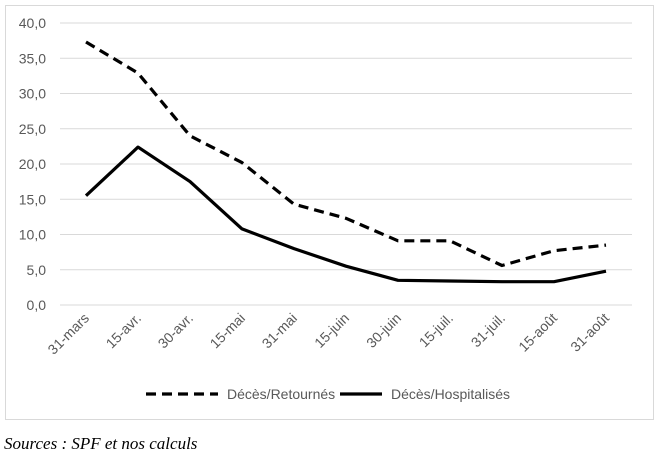 The height and width of the screenshot is (463, 661). Describe the element at coordinates (450, 394) in the screenshot. I see `legend-label: Décès/Hospitalisés` at that location.